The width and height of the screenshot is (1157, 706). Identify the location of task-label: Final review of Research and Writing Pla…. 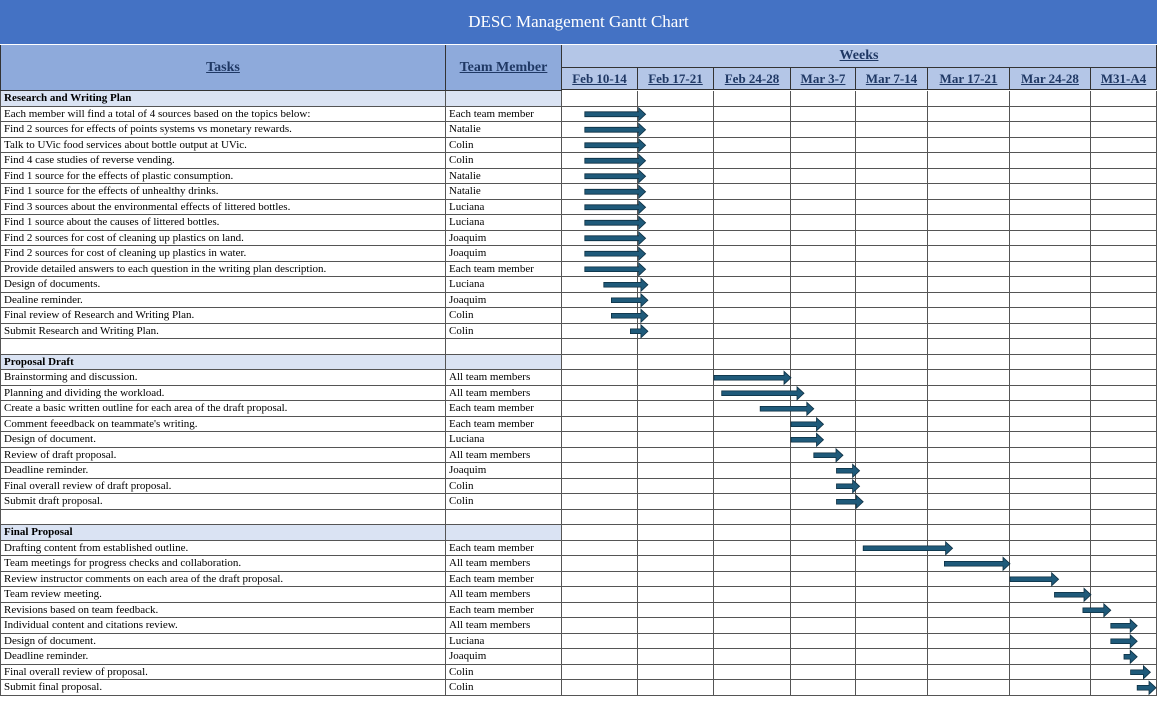
(223, 316).